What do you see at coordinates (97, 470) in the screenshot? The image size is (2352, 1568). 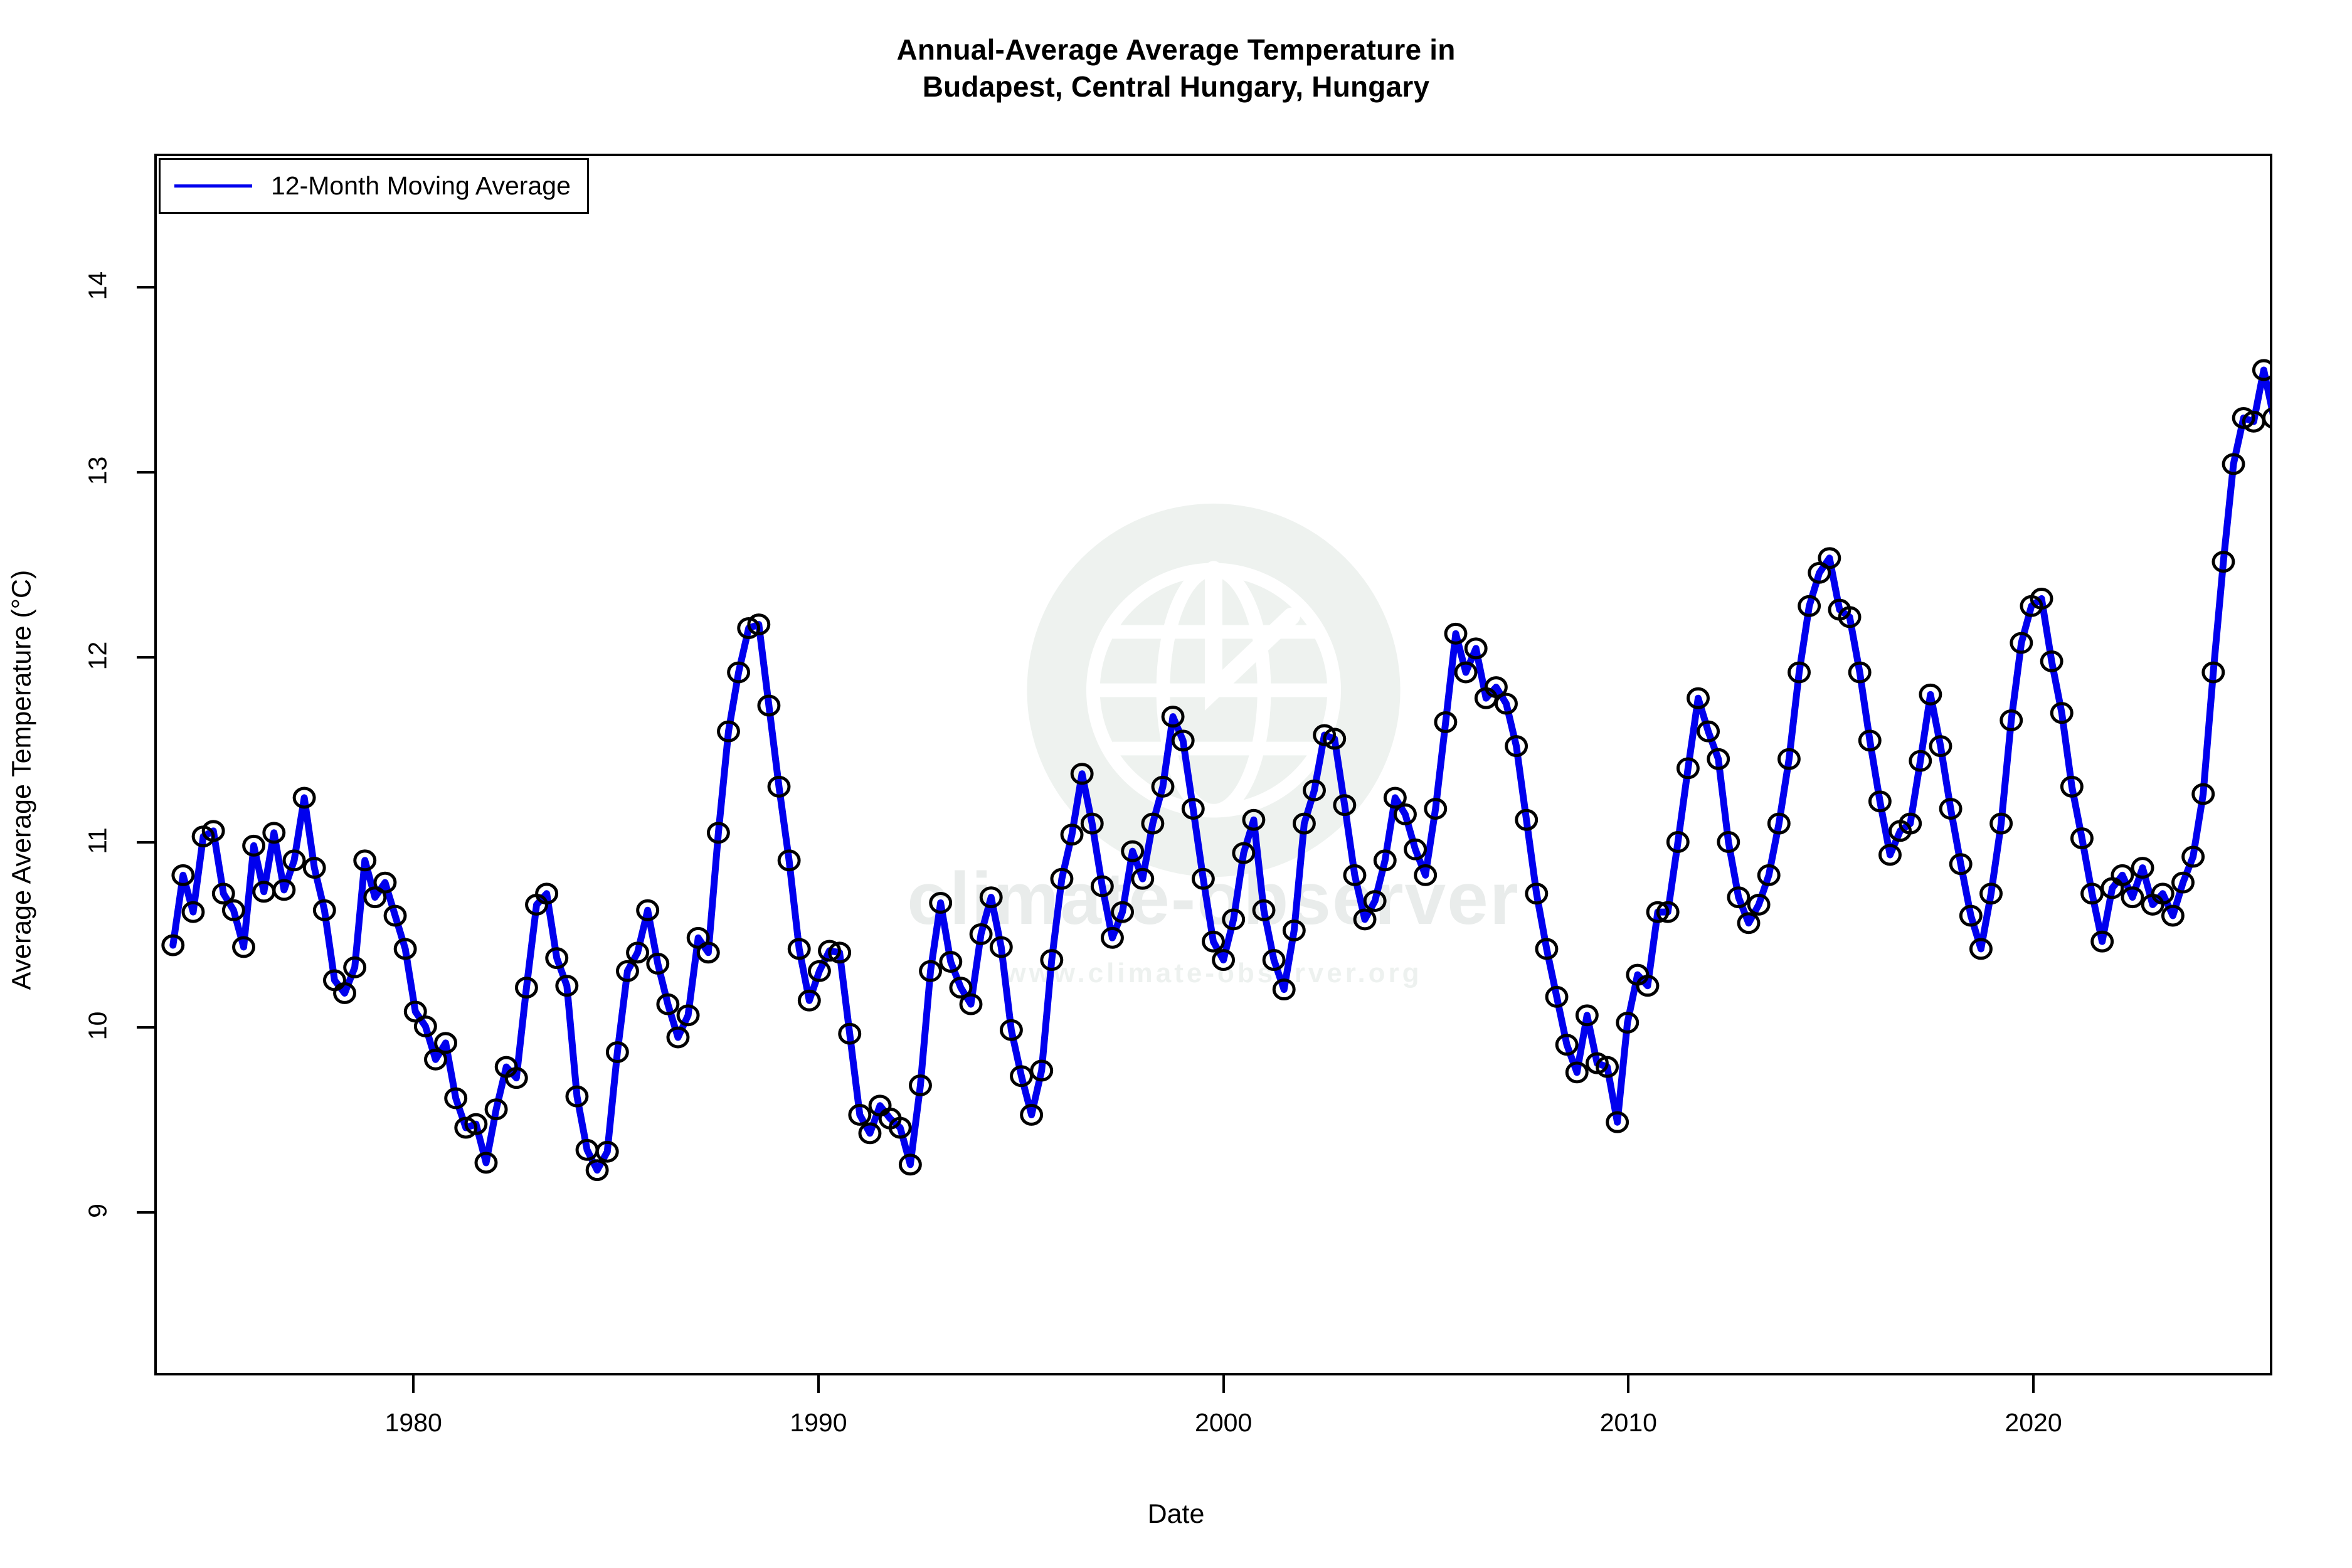 I see `y-axis-tick-label: 13` at bounding box center [97, 470].